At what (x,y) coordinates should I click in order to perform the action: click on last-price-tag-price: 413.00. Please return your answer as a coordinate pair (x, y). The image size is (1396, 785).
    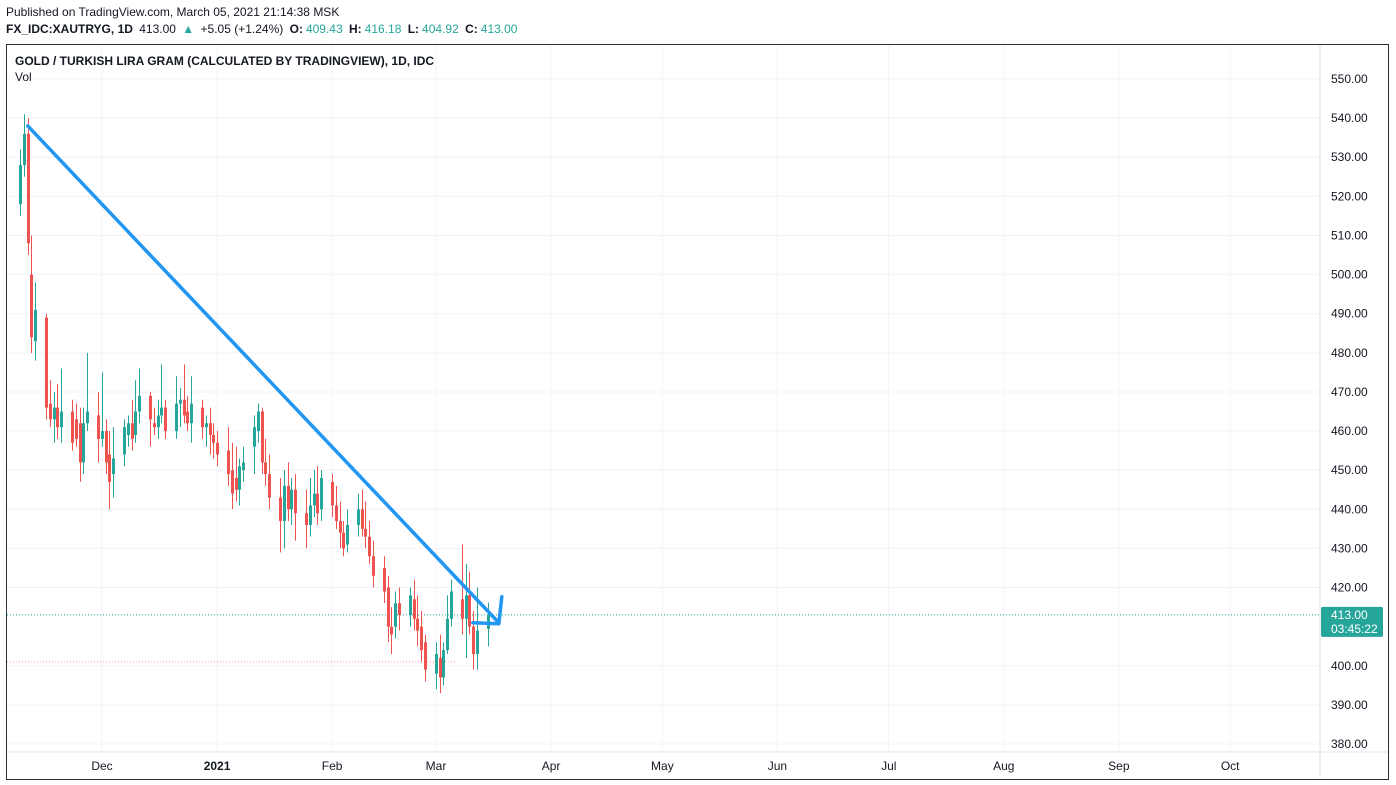
    Looking at the image, I should click on (1349, 615).